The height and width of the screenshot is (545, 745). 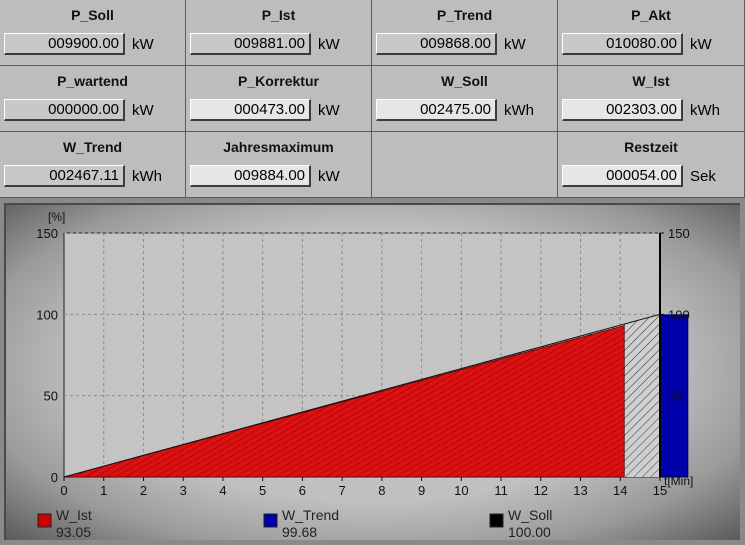 I want to click on x-tick-label: 12, so click(x=541, y=490).